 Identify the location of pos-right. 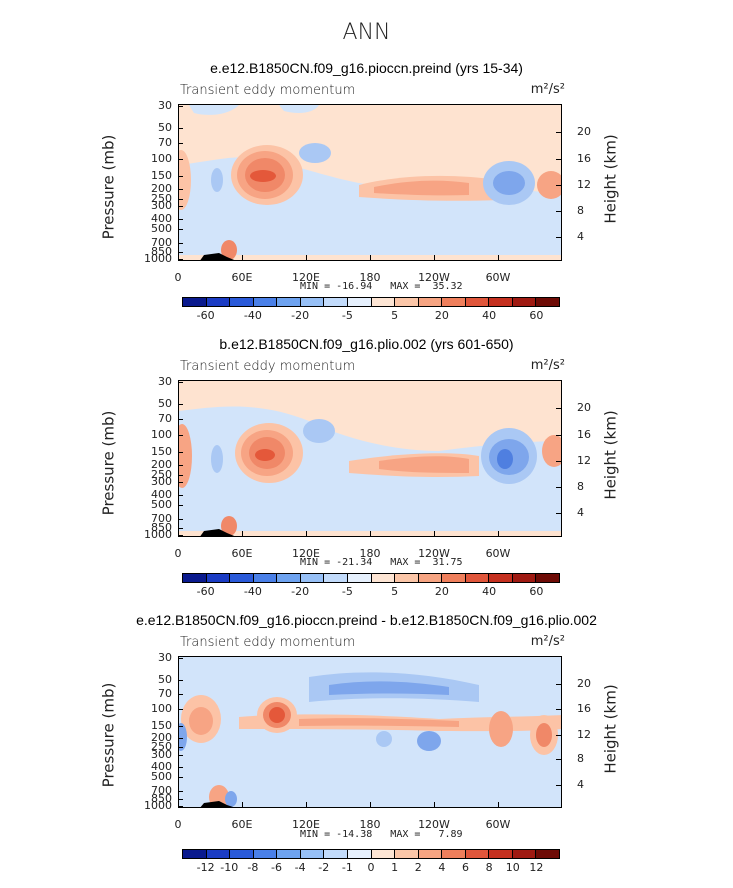
(549, 185).